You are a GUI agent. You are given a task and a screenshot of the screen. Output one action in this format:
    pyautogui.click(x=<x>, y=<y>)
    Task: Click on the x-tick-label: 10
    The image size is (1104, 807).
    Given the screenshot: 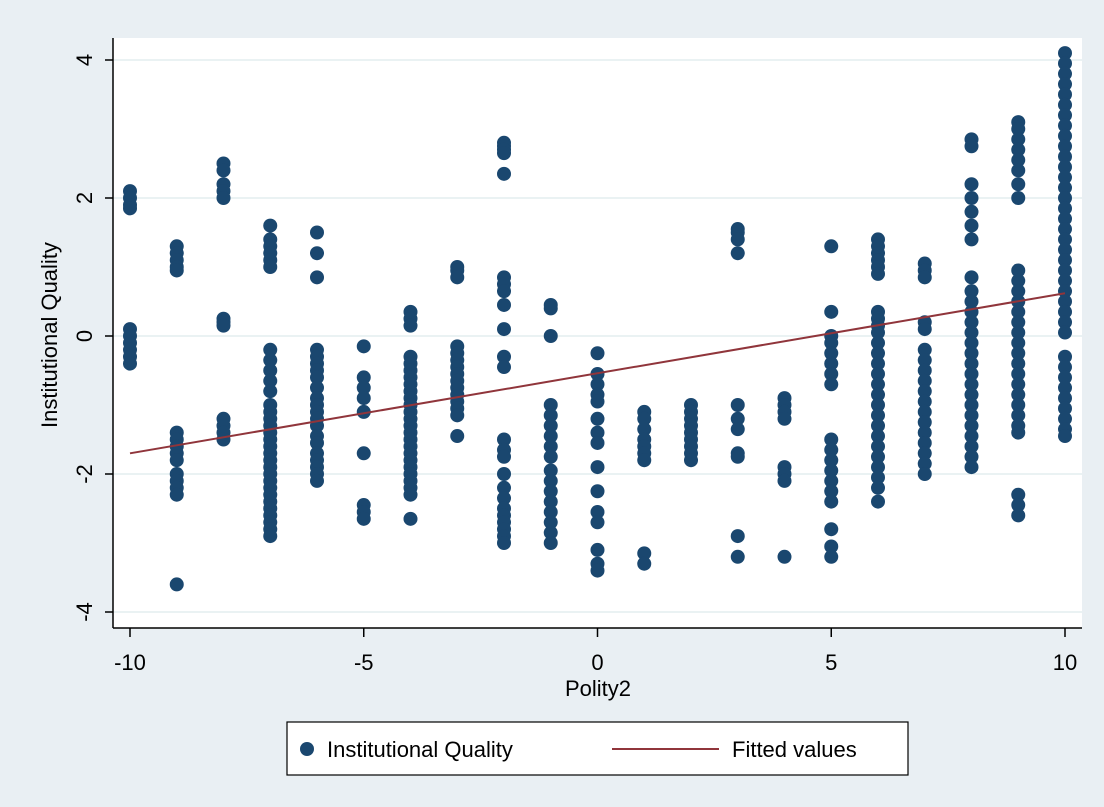 What is the action you would take?
    pyautogui.click(x=1065, y=662)
    